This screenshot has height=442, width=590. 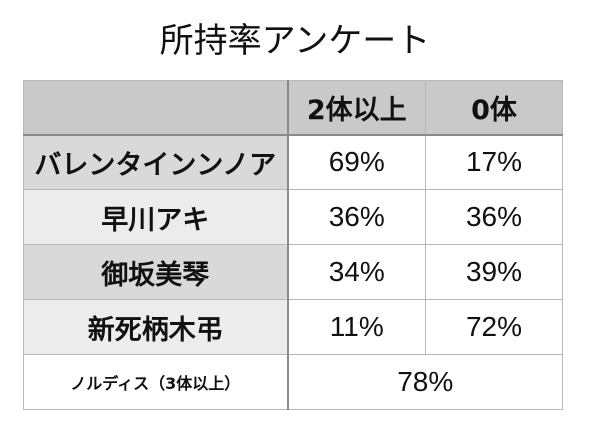 What do you see at coordinates (356, 108) in the screenshot?
I see `header-cell-2-or-more: 2体以上` at bounding box center [356, 108].